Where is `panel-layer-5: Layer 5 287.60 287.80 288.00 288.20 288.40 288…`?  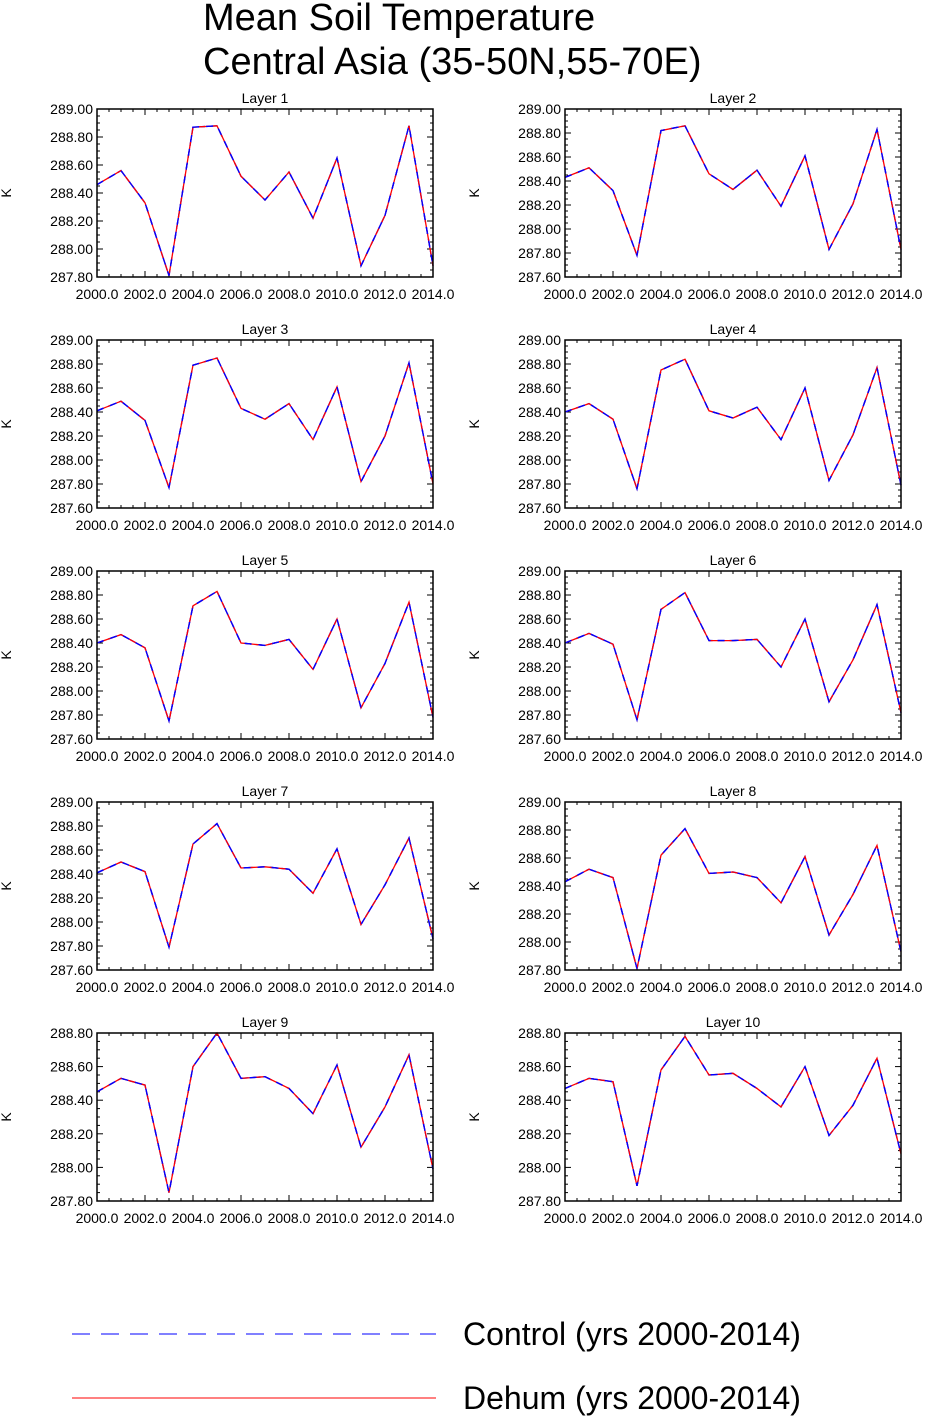 panel-layer-5: Layer 5 287.60 287.80 288.00 288.20 288.40 288… is located at coordinates (227, 658).